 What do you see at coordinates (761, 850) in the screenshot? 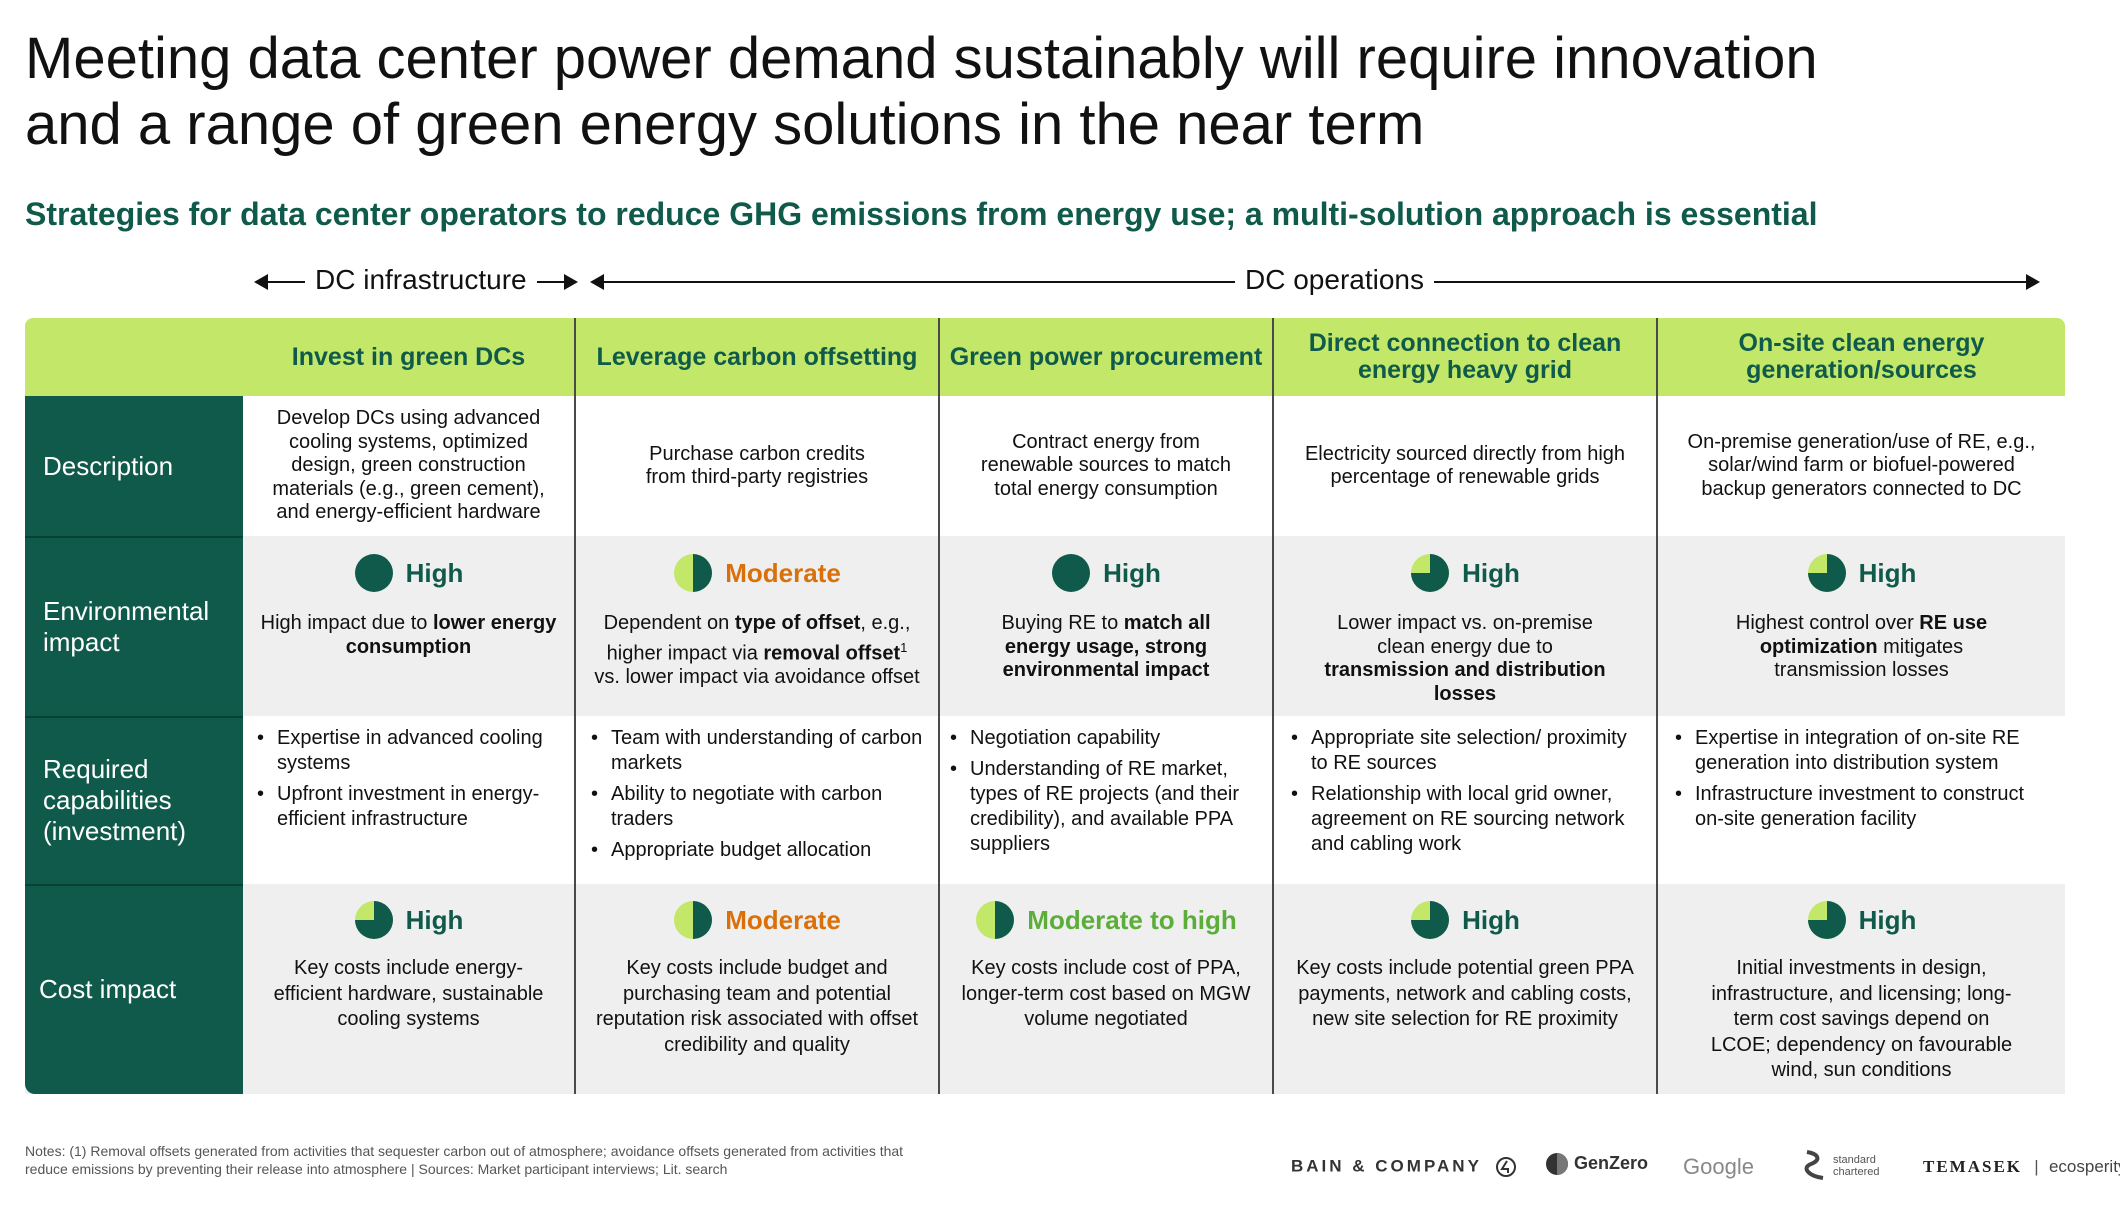
I see `capability-item: Appropriate budget allocation` at bounding box center [761, 850].